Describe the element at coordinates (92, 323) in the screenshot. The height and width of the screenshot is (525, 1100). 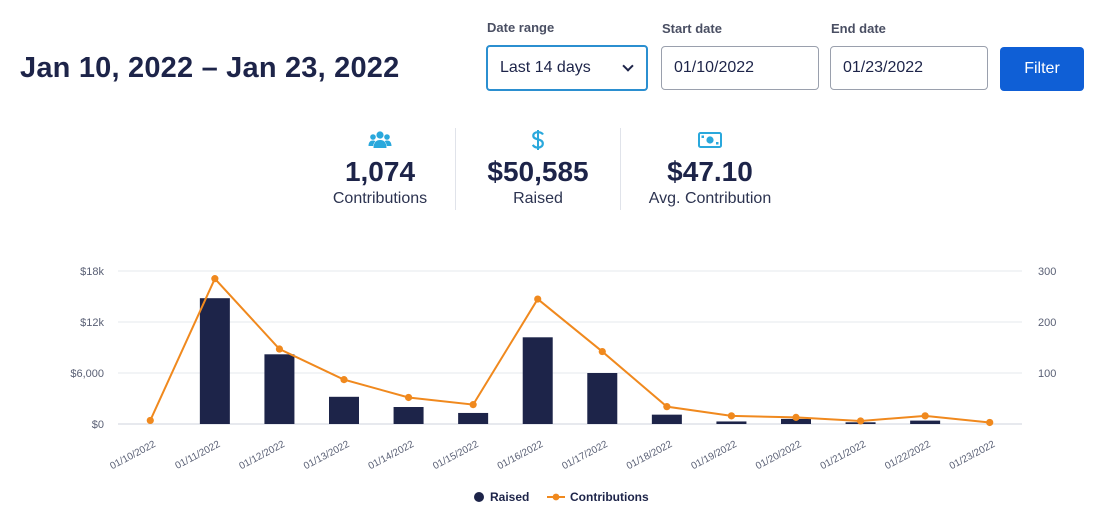
I see `left-axis-tick-label: $12k` at that location.